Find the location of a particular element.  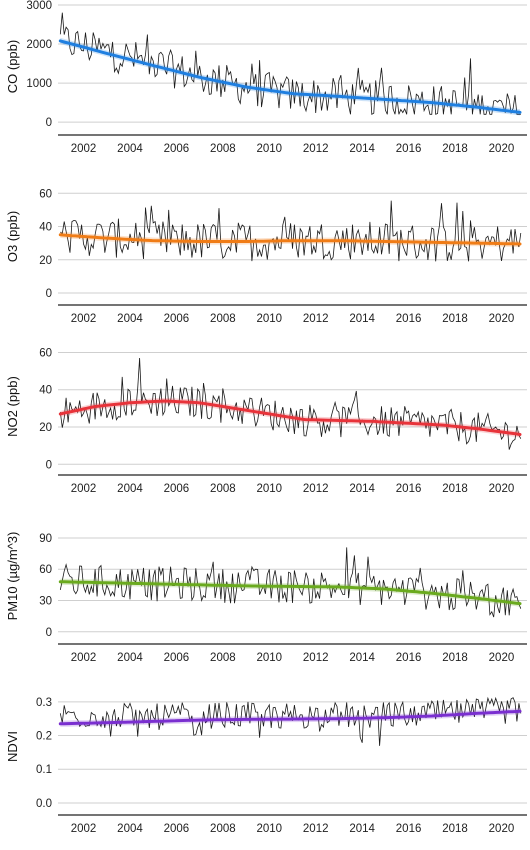

y-tick-label: 0.1 is located at coordinates (44, 770).